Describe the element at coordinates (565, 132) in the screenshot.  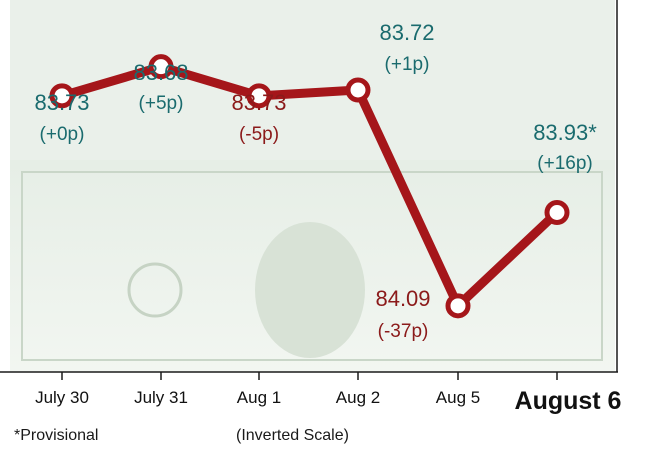
I see `data-value-label: 83.93*` at that location.